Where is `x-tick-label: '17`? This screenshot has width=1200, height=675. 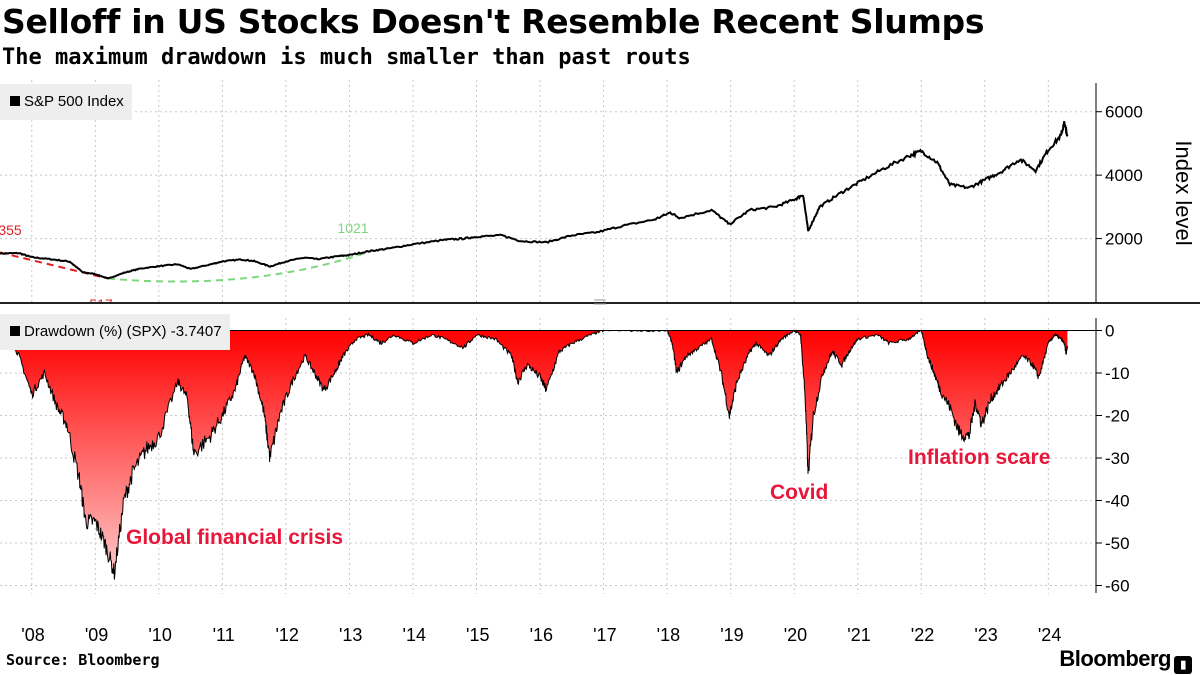
x-tick-label: '17 is located at coordinates (604, 635).